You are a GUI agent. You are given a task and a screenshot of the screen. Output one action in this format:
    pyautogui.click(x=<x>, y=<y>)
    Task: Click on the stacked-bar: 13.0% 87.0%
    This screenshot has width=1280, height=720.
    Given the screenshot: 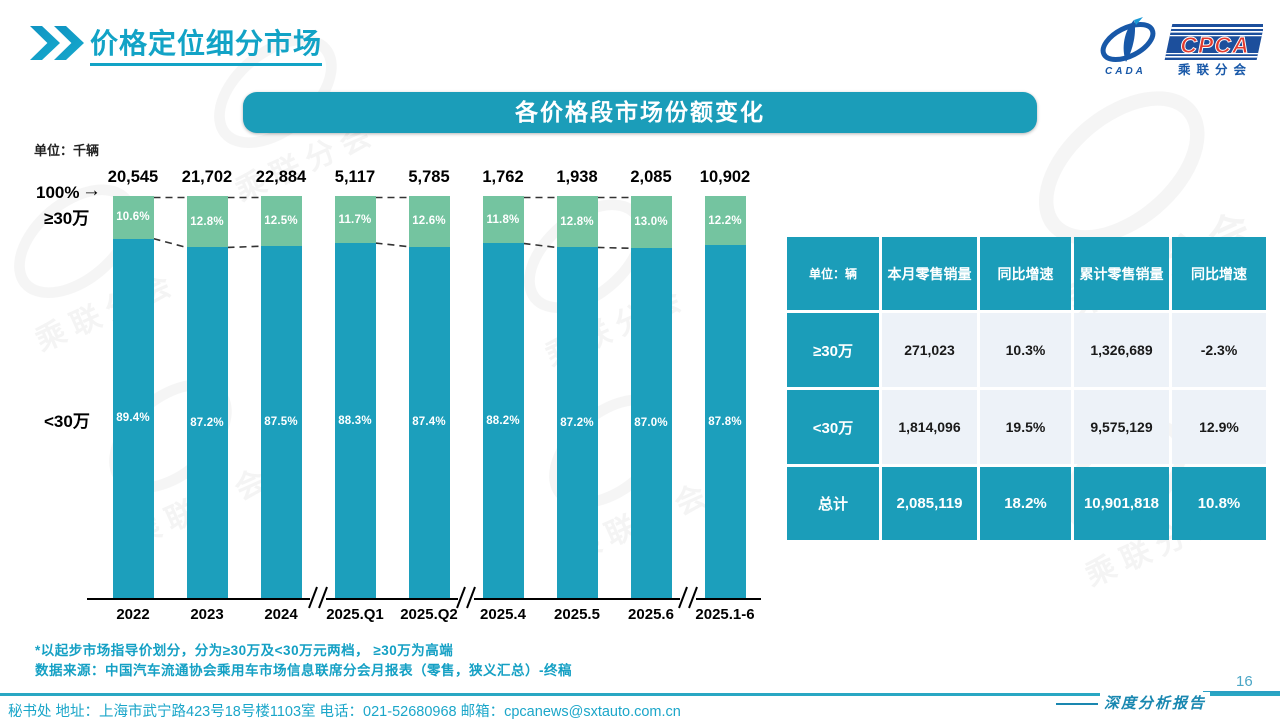 What is the action you would take?
    pyautogui.click(x=651, y=397)
    